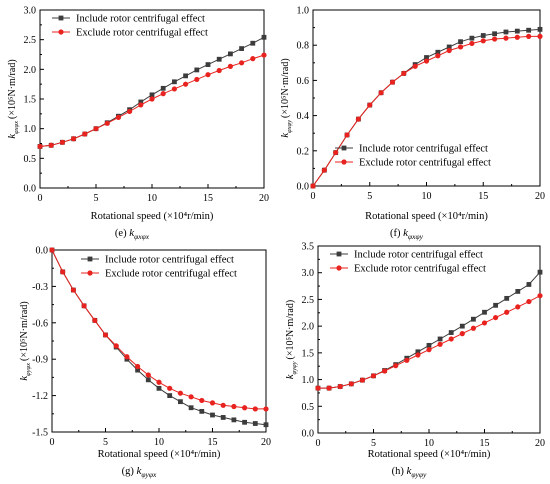 The height and width of the screenshot is (484, 550). I want to click on x-tick-label: 0, so click(313, 196).